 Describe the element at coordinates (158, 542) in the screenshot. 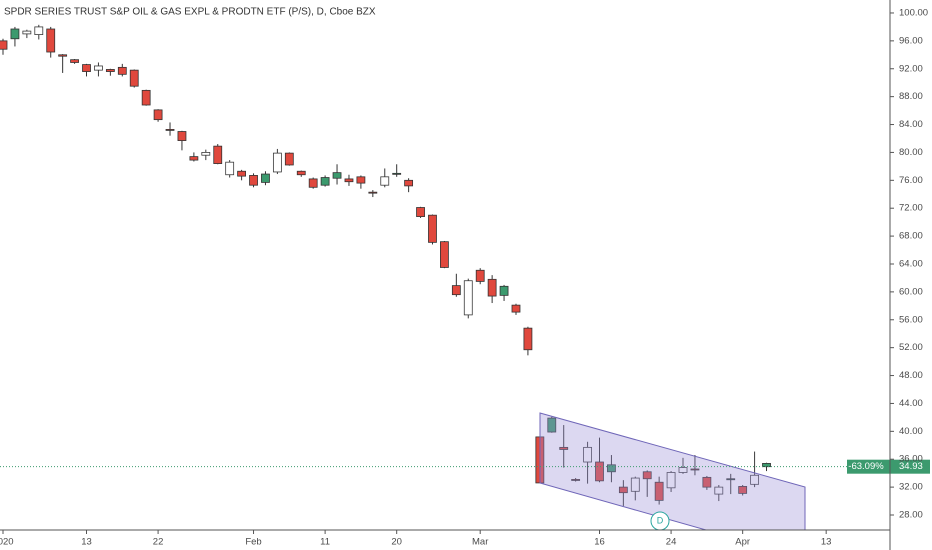

I see `x-tick-label: 22` at that location.